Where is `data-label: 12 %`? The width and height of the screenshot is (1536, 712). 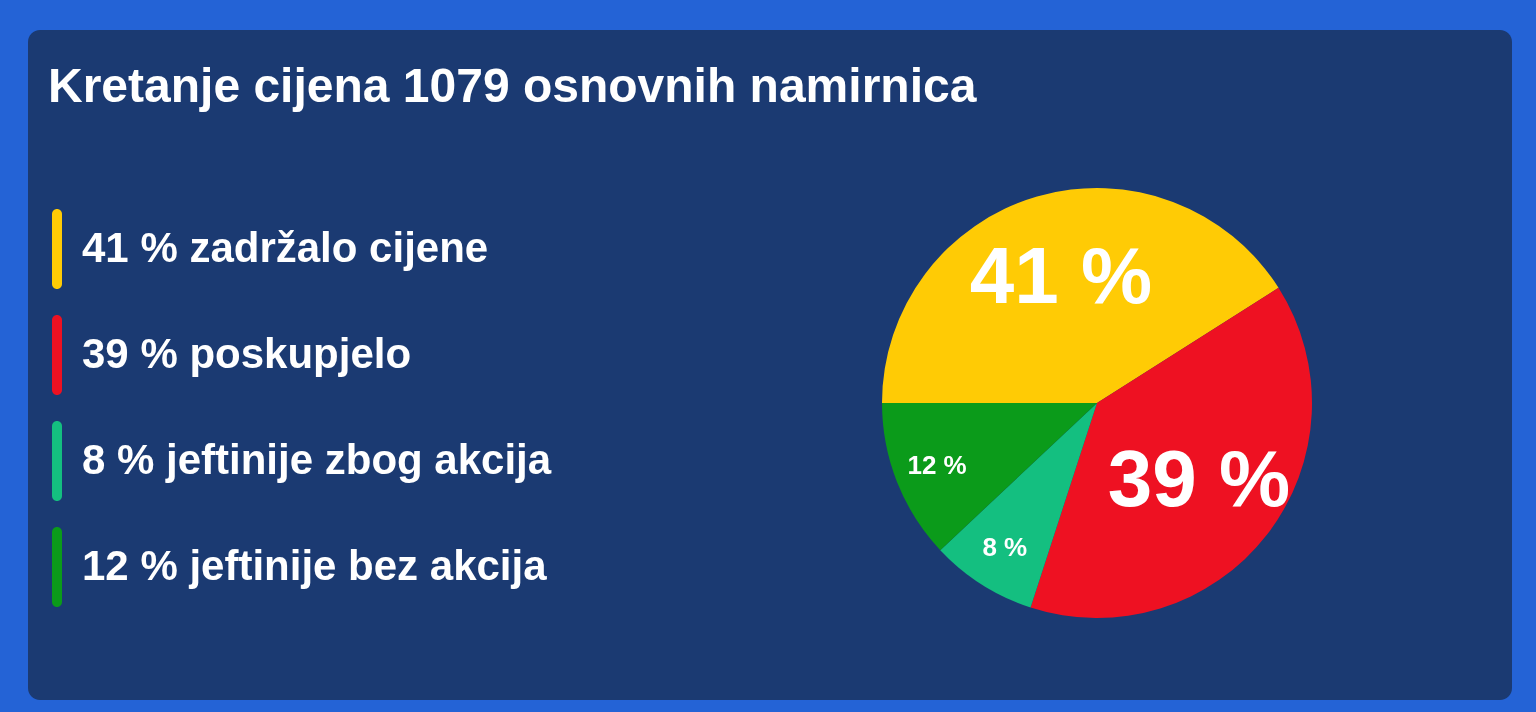 data-label: 12 % is located at coordinates (937, 465).